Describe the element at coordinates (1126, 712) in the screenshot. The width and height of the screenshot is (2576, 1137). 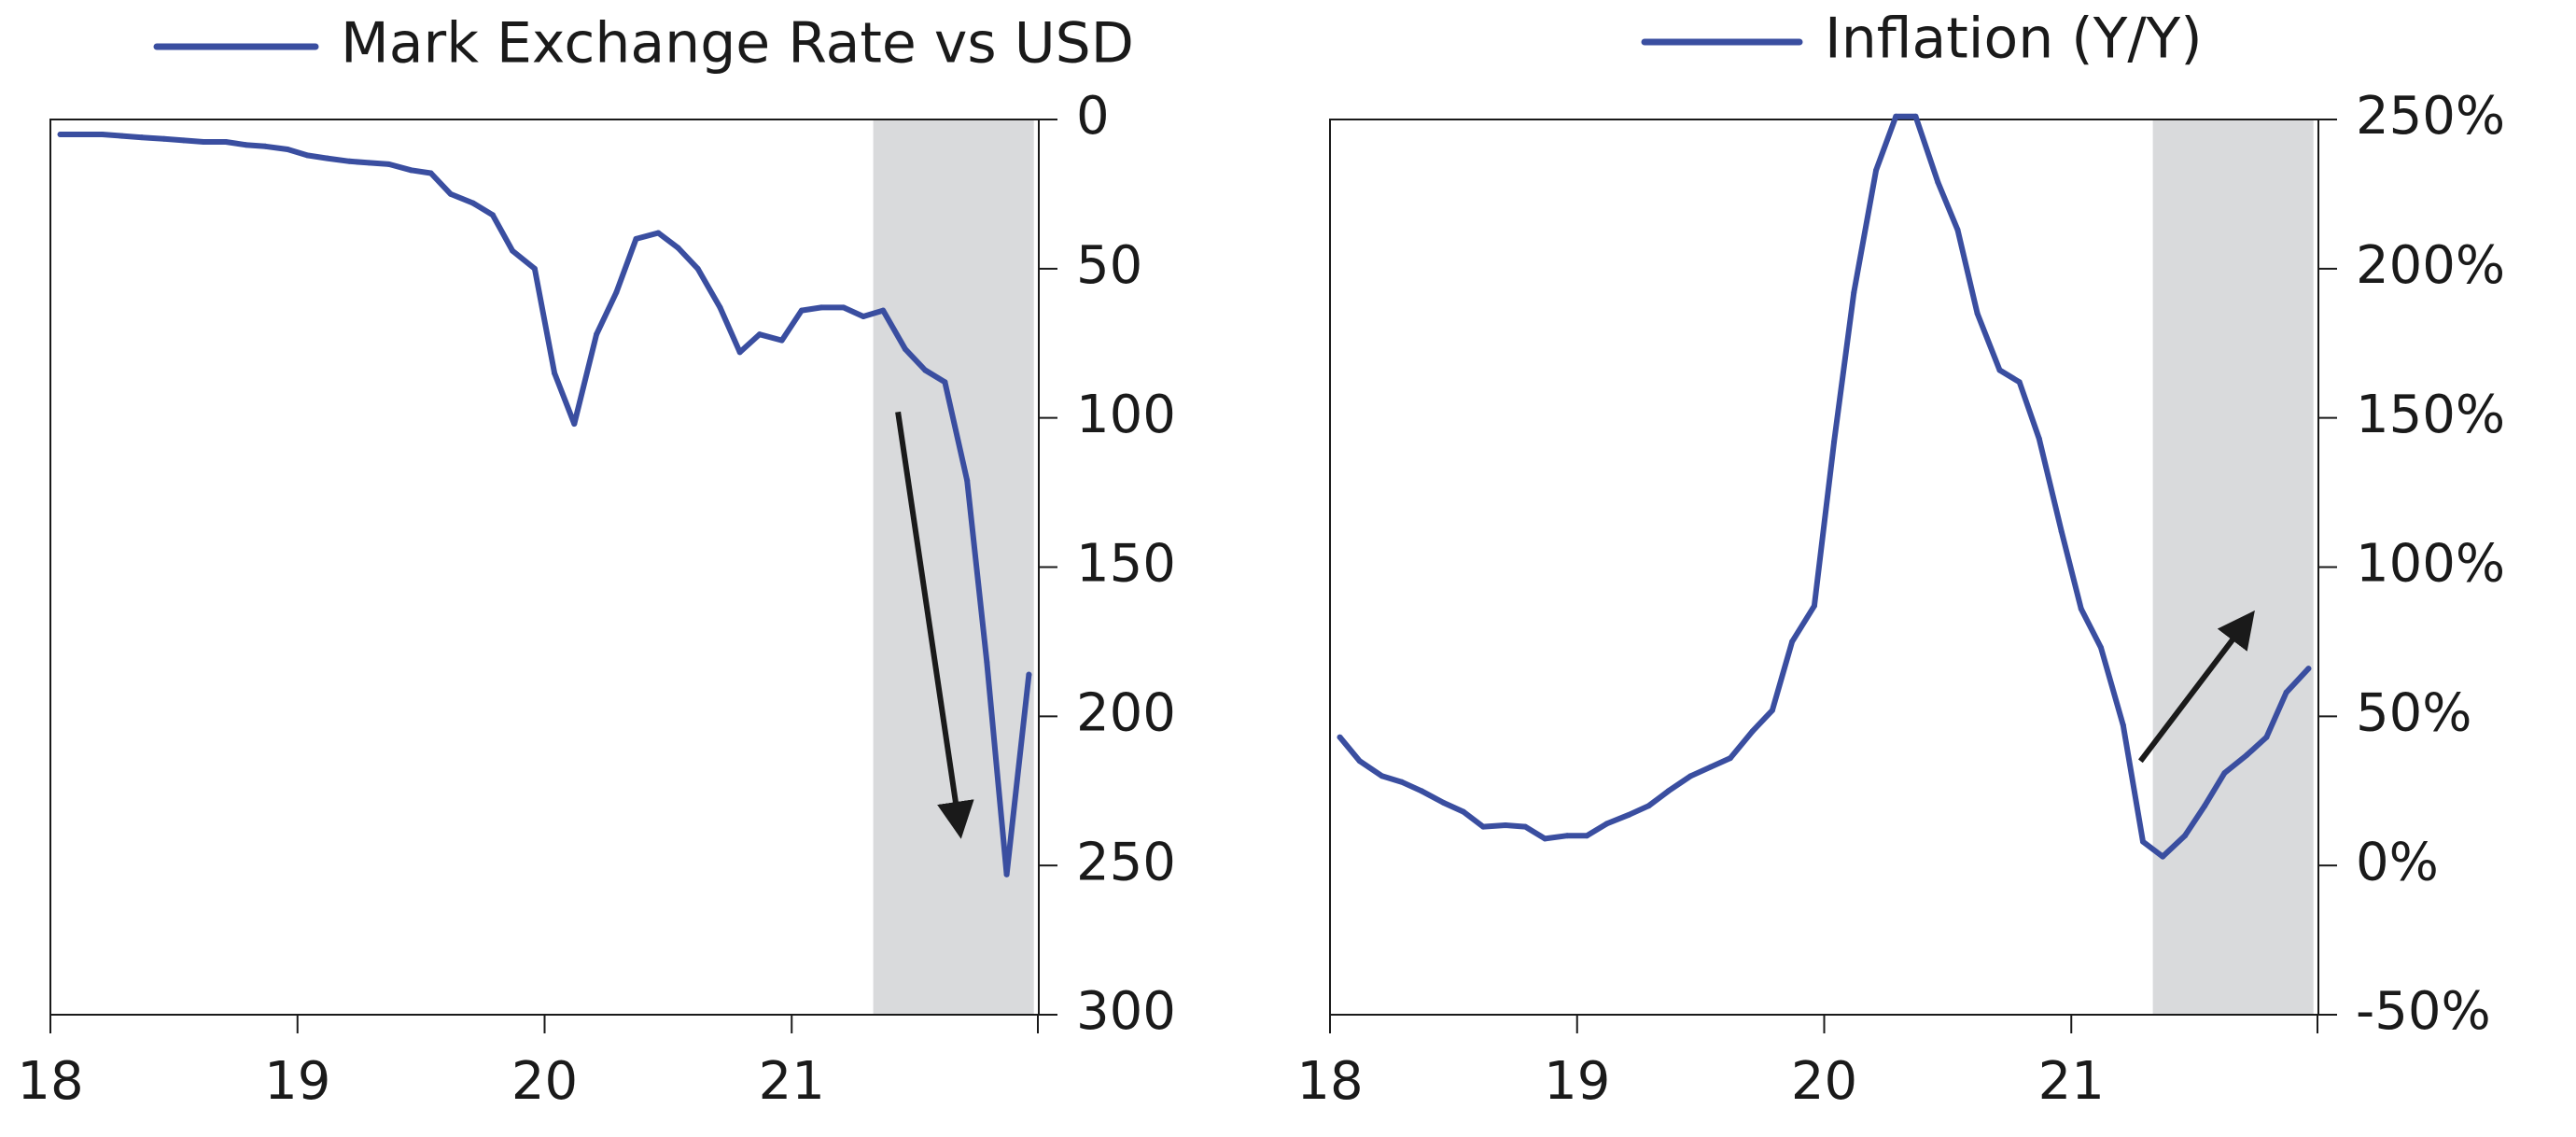
I see `y-tick-label: 200` at that location.